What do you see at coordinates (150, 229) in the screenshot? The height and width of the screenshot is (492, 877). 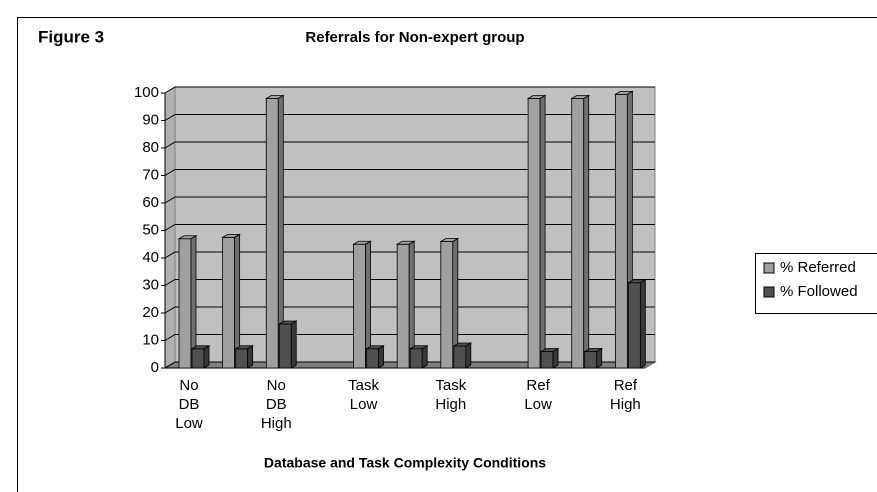 I see `y-tick-label: 50` at bounding box center [150, 229].